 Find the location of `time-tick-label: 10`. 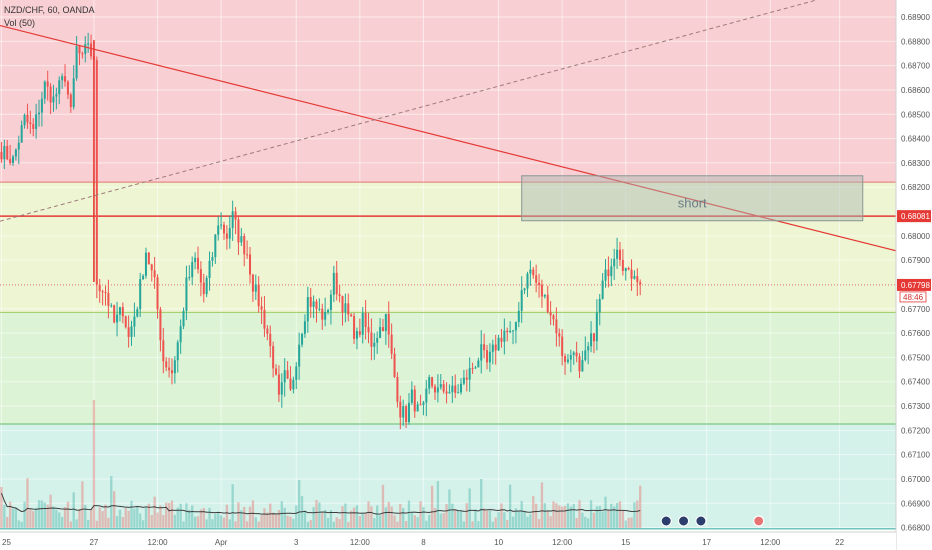

time-tick-label: 10 is located at coordinates (498, 542).